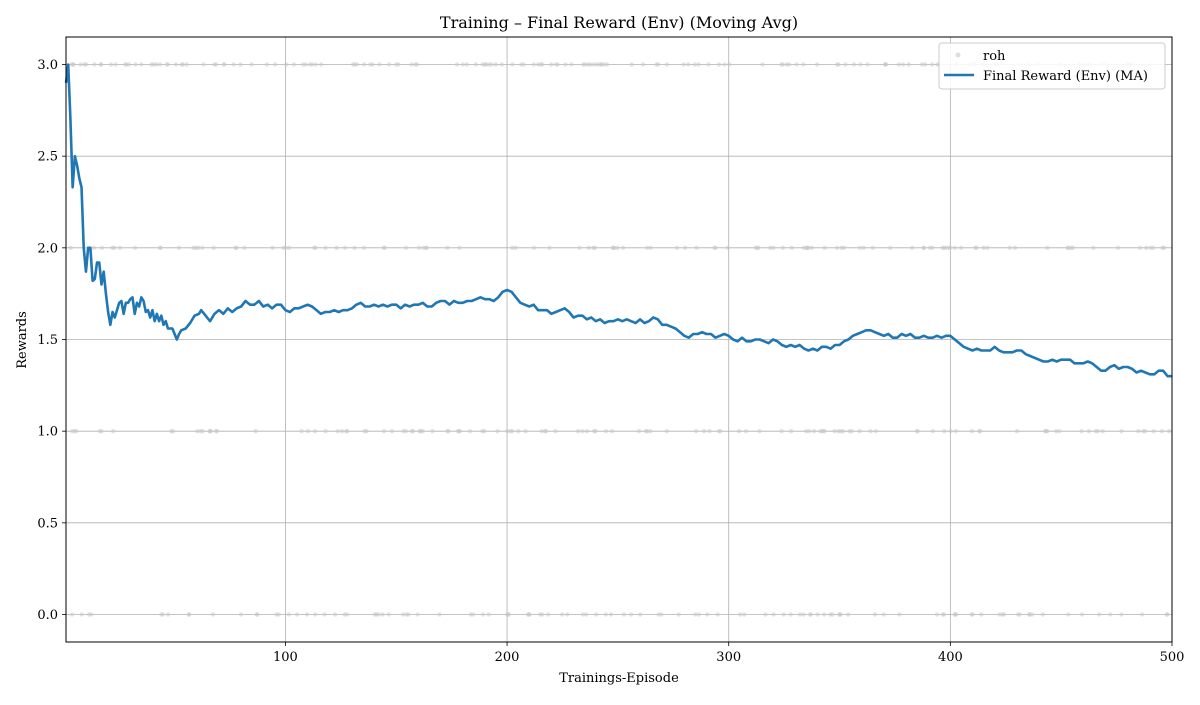  Describe the element at coordinates (507, 657) in the screenshot. I see `x-tick-label: 200` at that location.